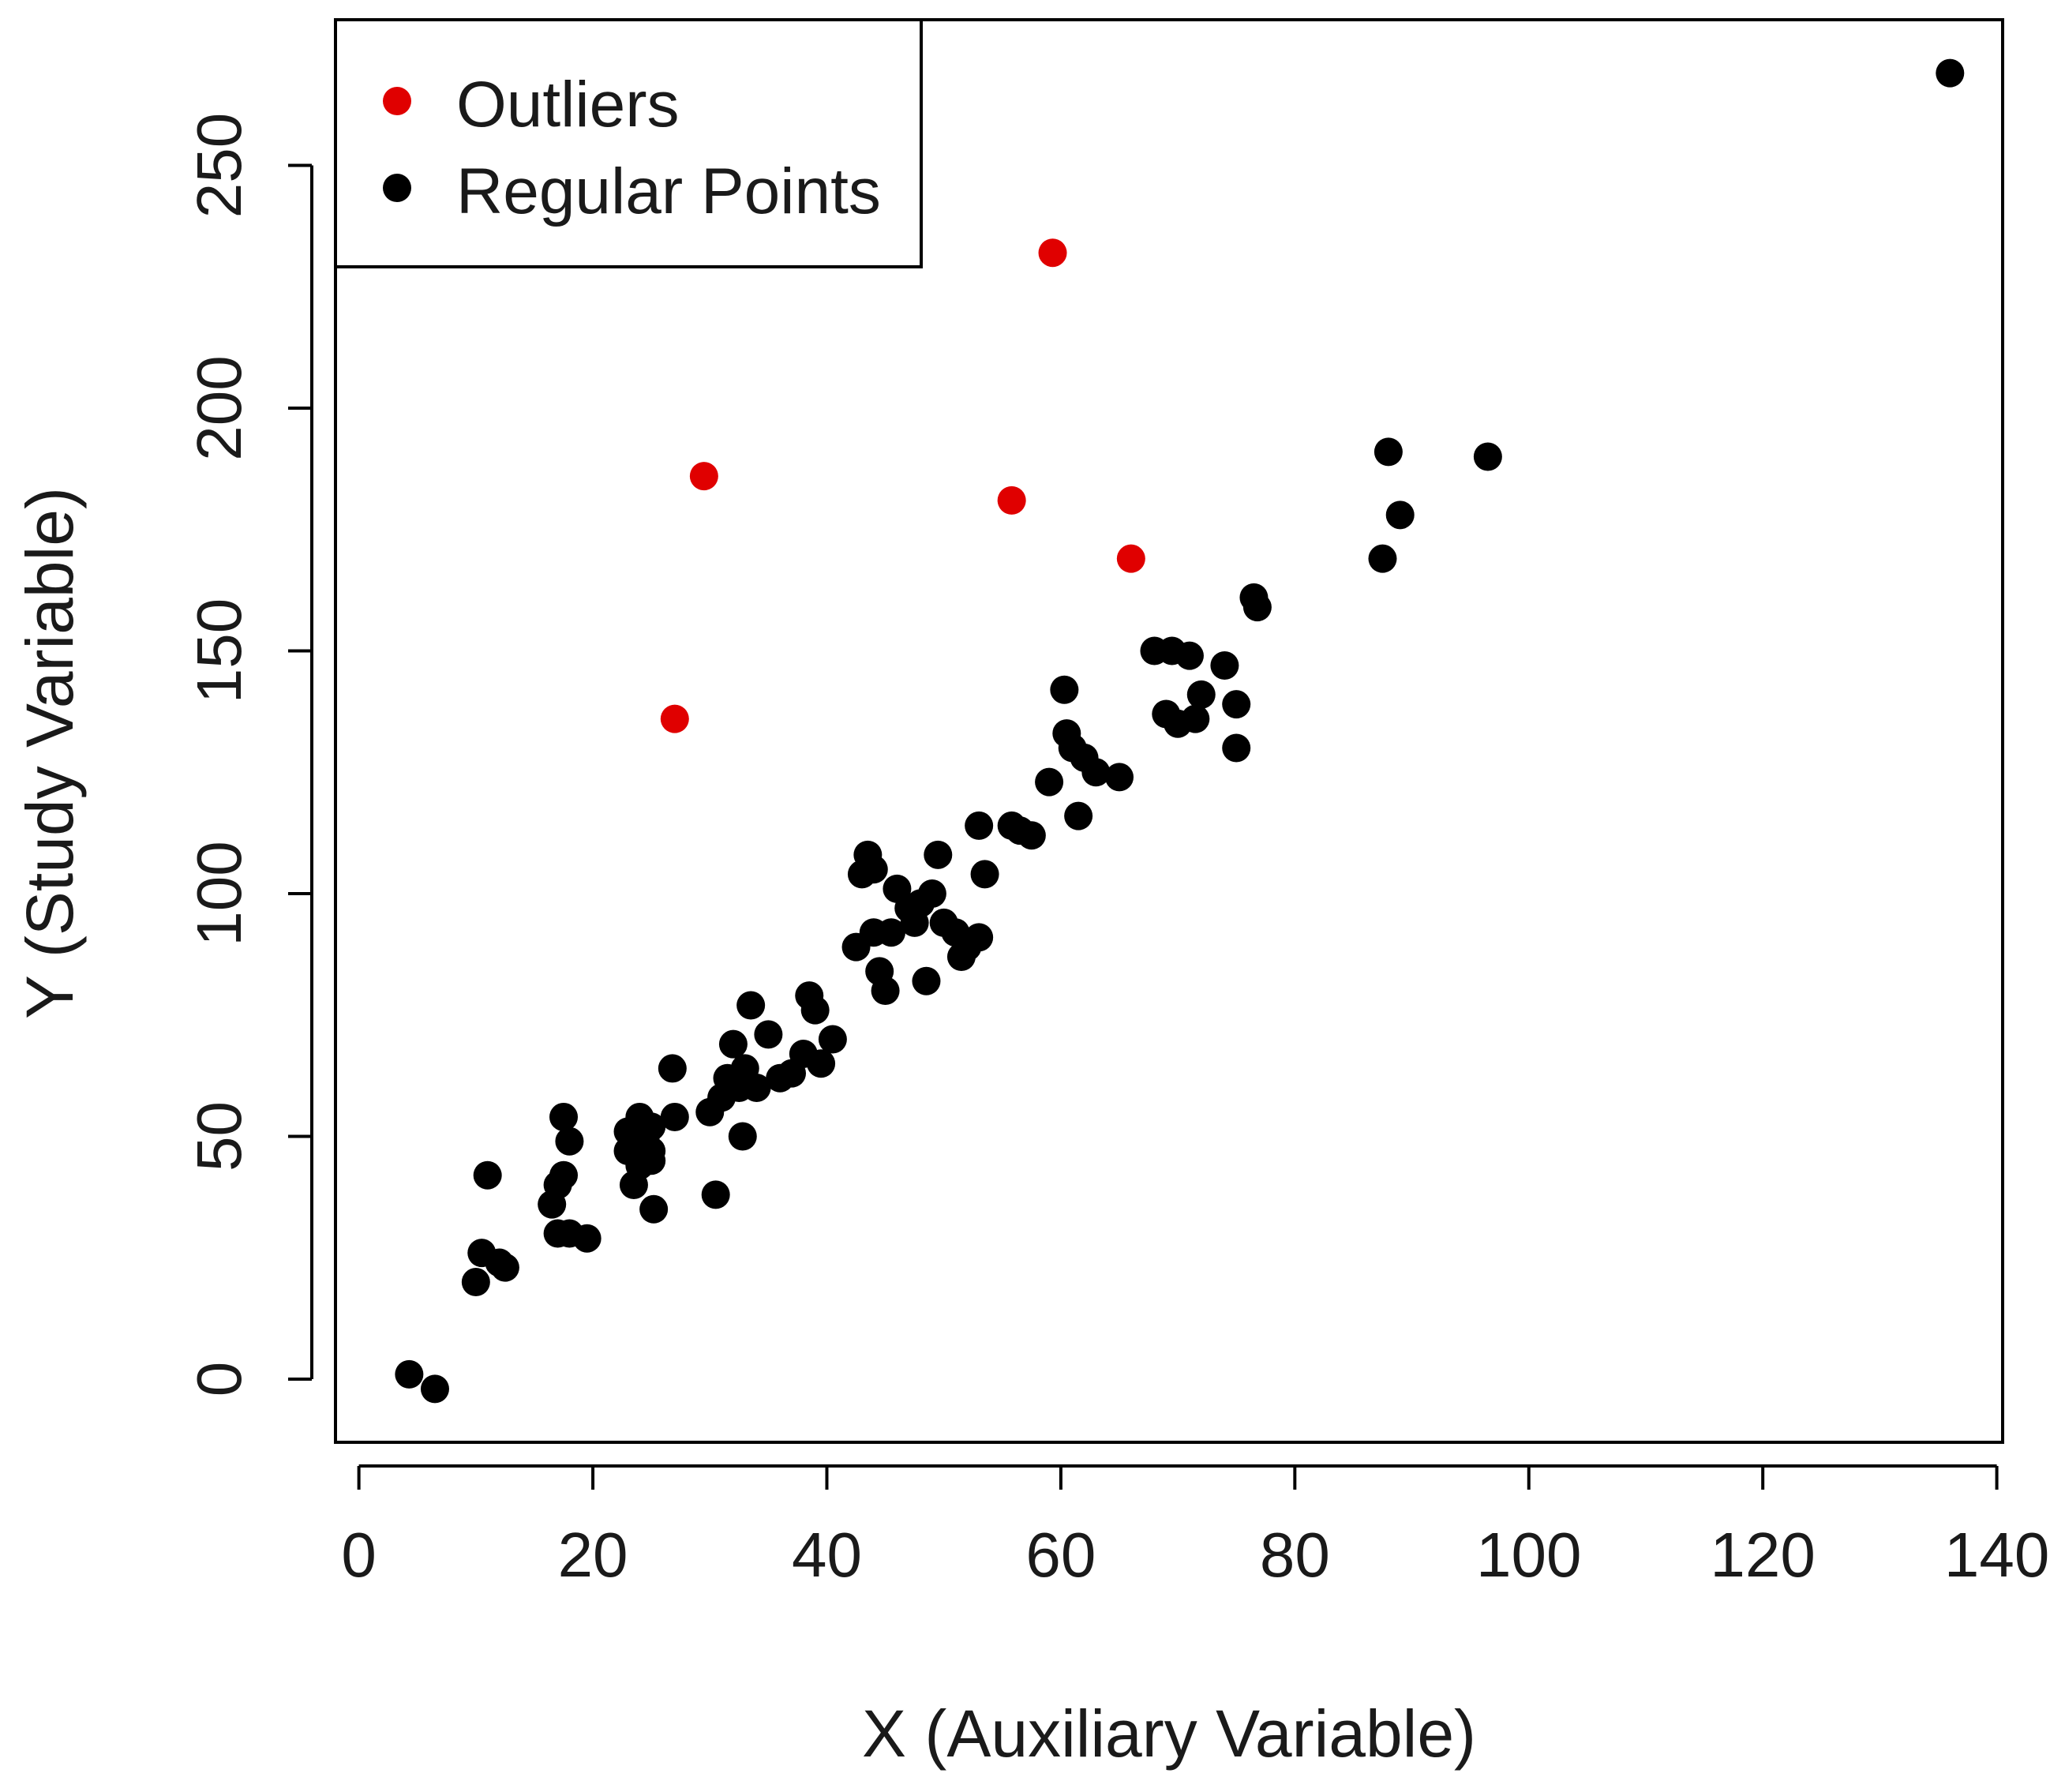 The width and height of the screenshot is (2050, 1792). What do you see at coordinates (219, 650) in the screenshot?
I see `y-tick-label: 150` at bounding box center [219, 650].